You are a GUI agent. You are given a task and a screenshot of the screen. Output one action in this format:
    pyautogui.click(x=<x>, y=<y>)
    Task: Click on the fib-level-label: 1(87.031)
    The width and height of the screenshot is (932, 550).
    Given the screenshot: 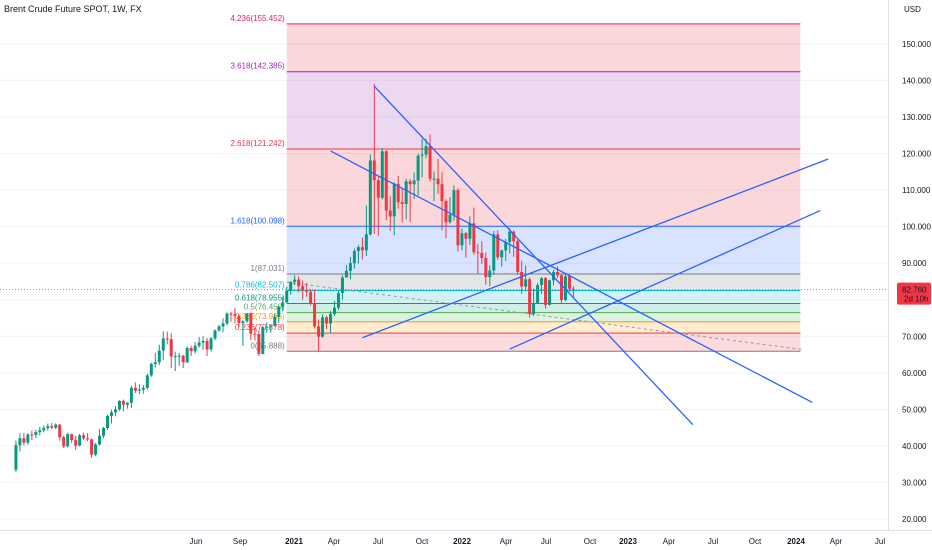 What is the action you would take?
    pyautogui.click(x=267, y=268)
    